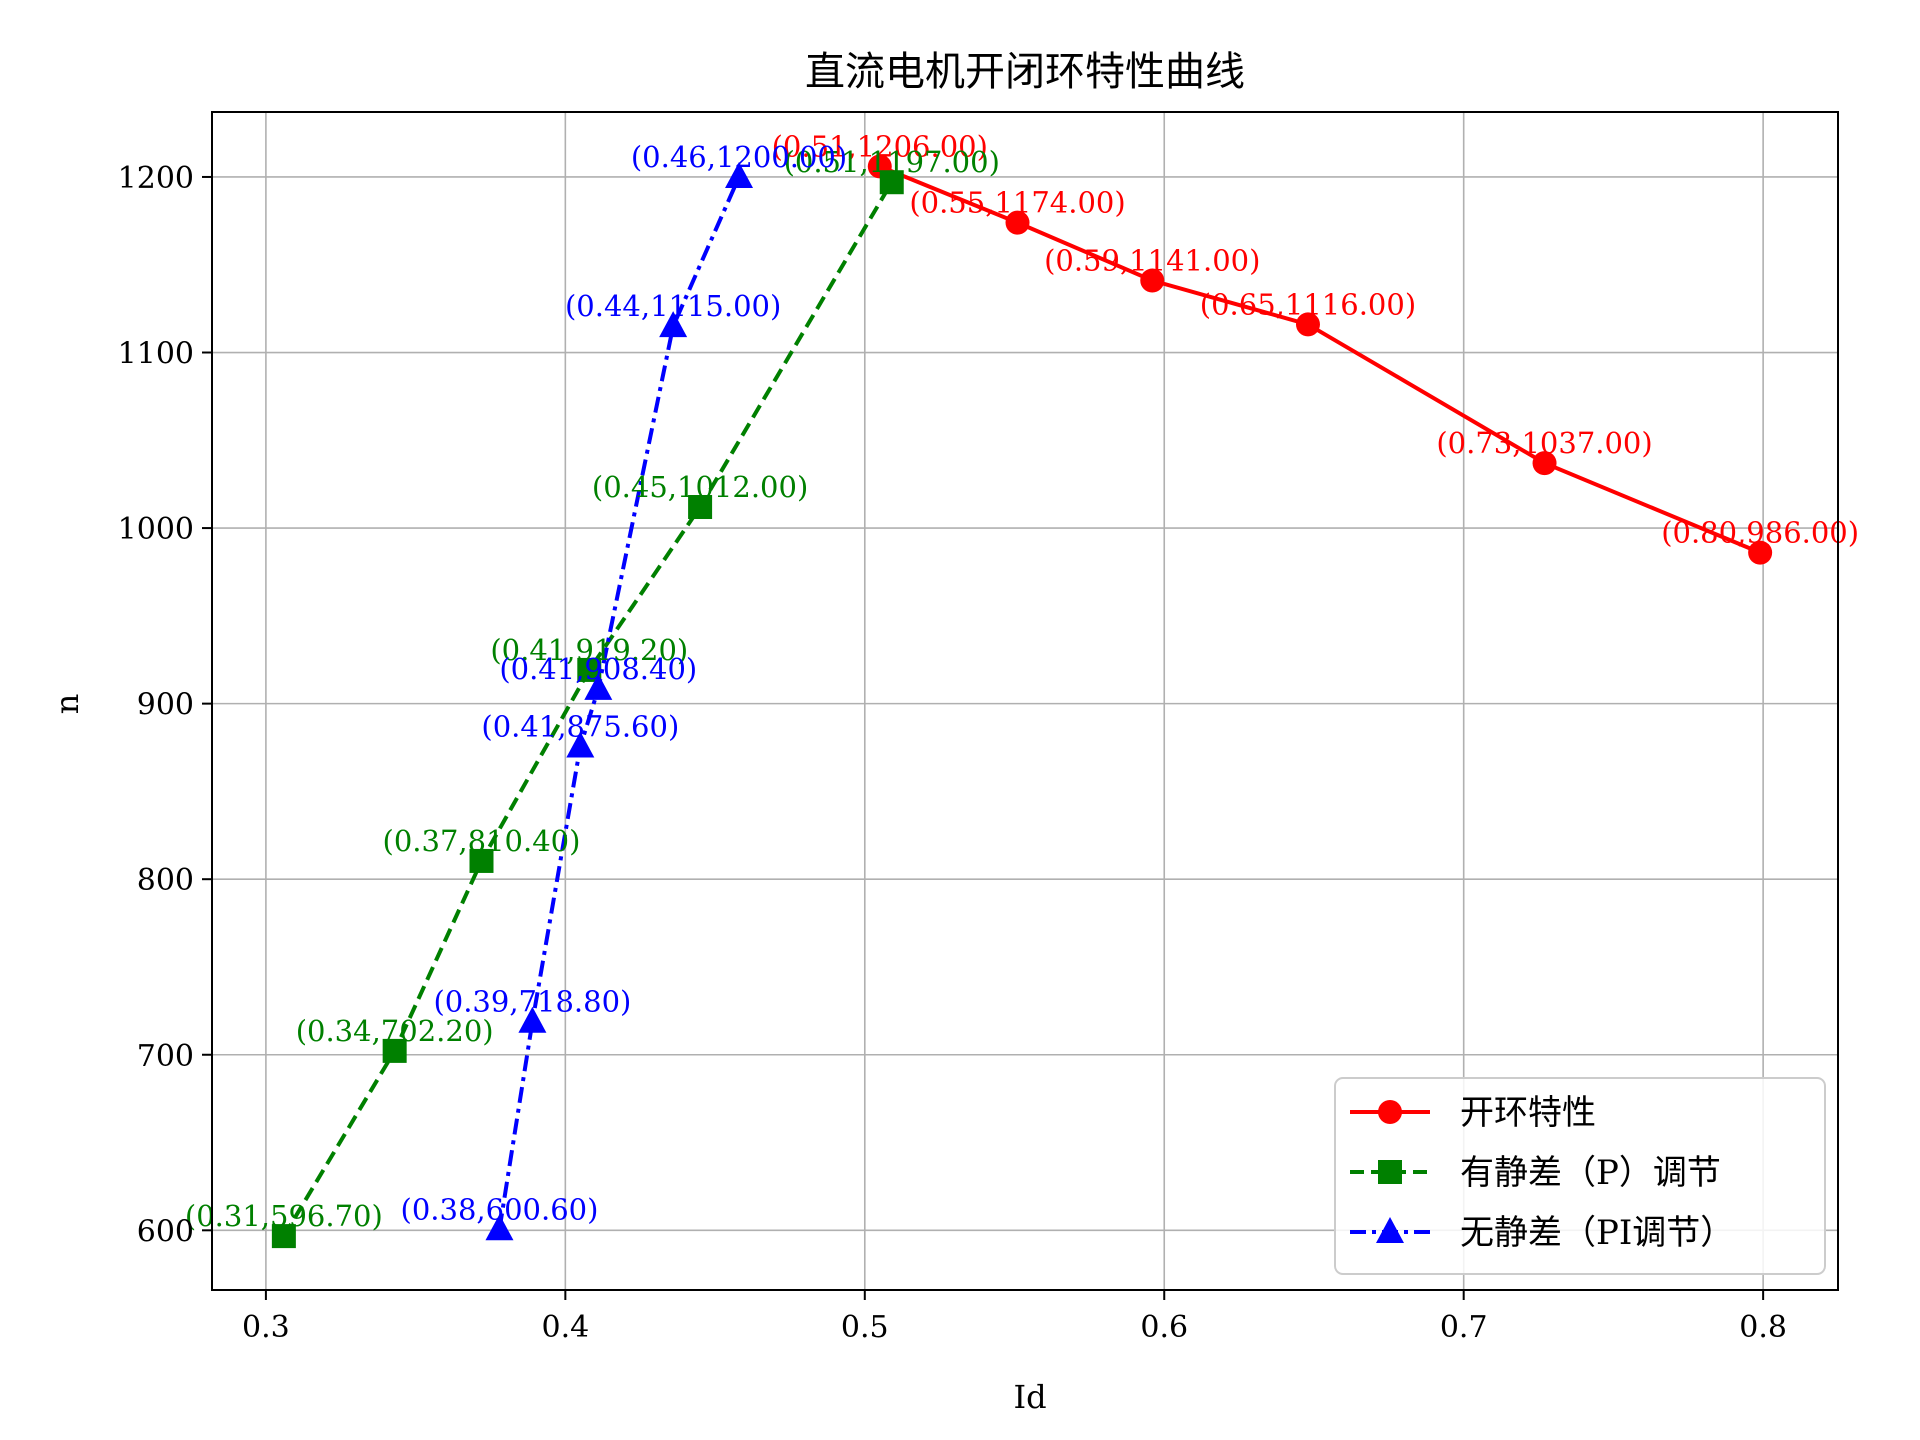 Image resolution: width=1920 pixels, height=1440 pixels. Describe the element at coordinates (156, 529) in the screenshot. I see `y-tick-label: 1000` at that location.